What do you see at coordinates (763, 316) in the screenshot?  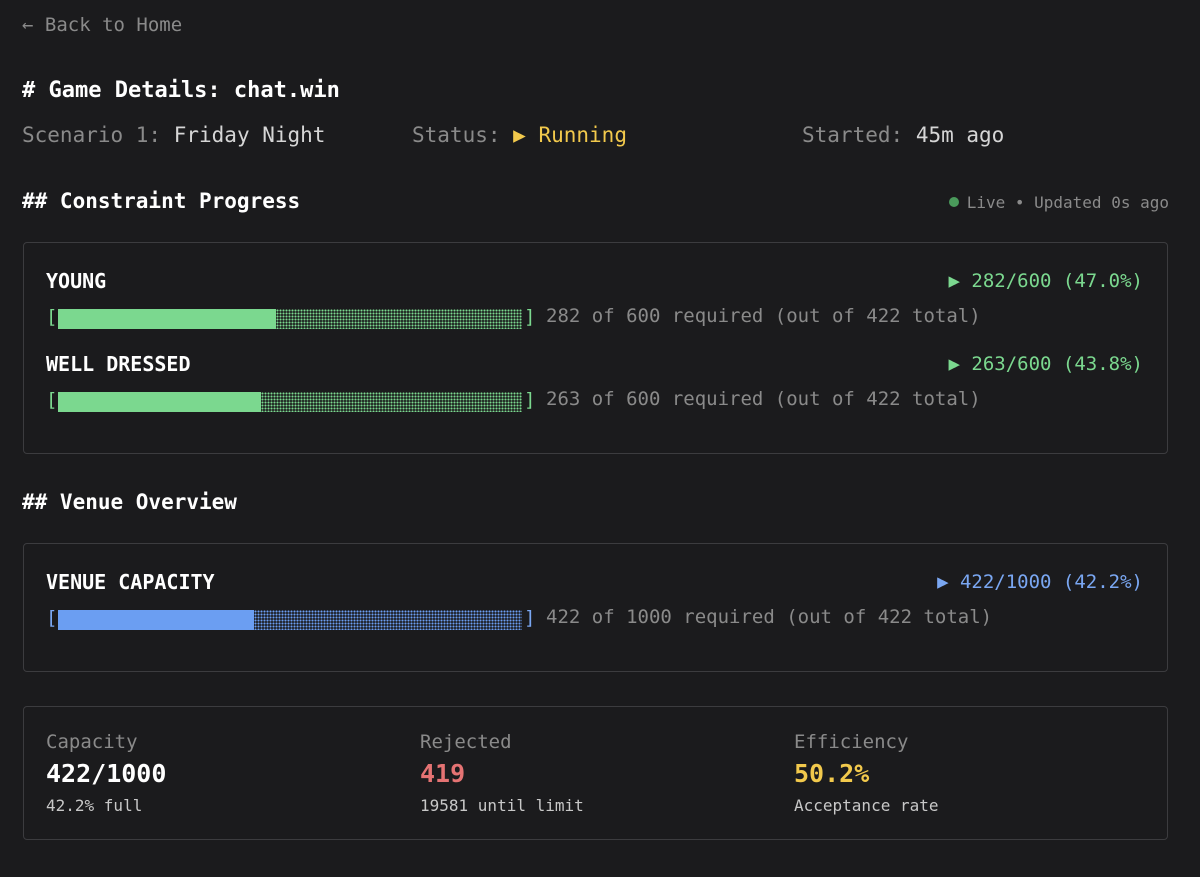 I see `constraint-detail-young: 282 of 600 required (out of 422 total)` at bounding box center [763, 316].